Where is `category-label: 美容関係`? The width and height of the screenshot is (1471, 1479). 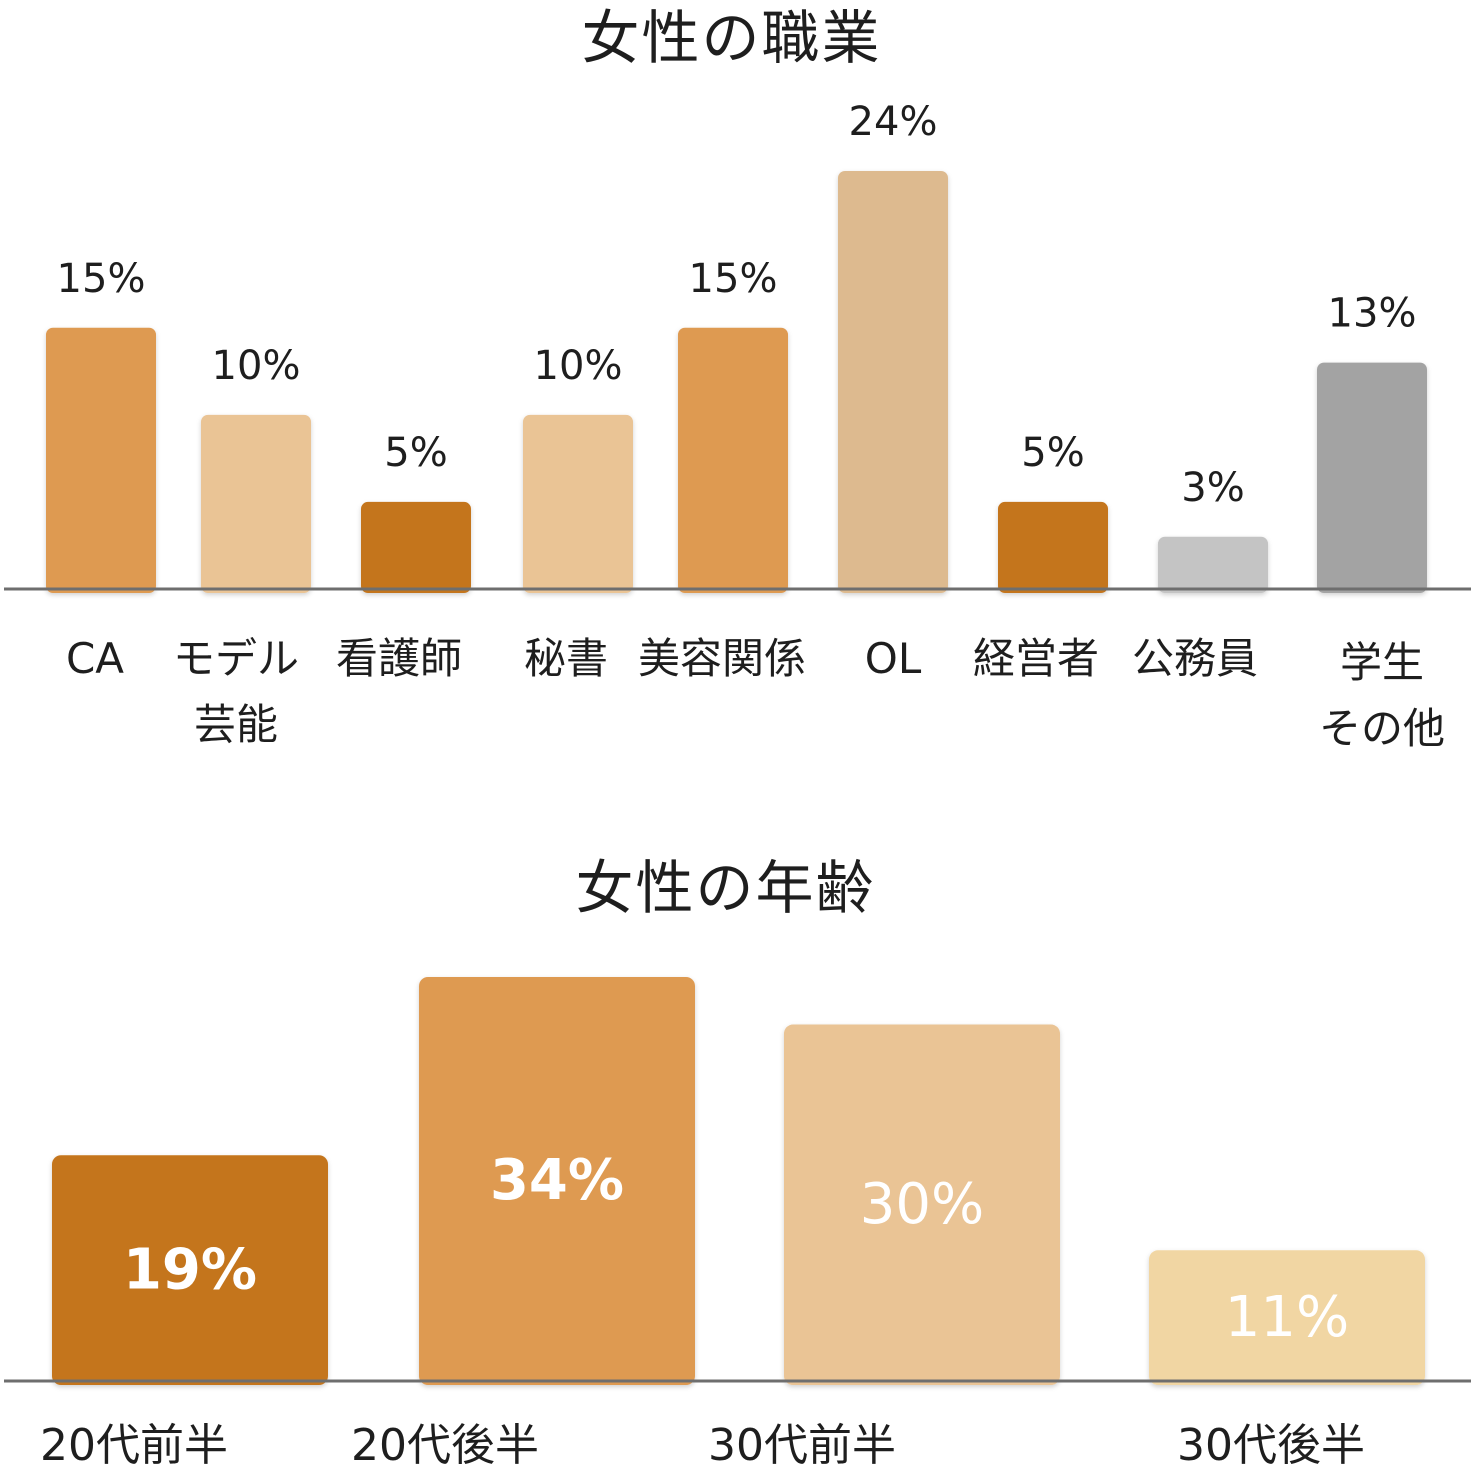
category-label: 美容関係 is located at coordinates (721, 658).